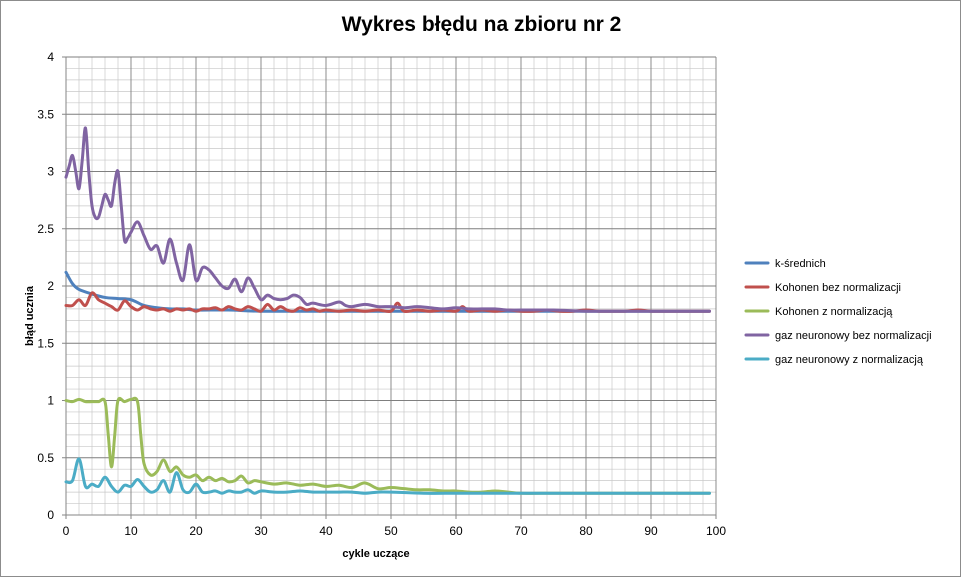 Image resolution: width=961 pixels, height=578 pixels. I want to click on y-tick-label: 2, so click(50, 286).